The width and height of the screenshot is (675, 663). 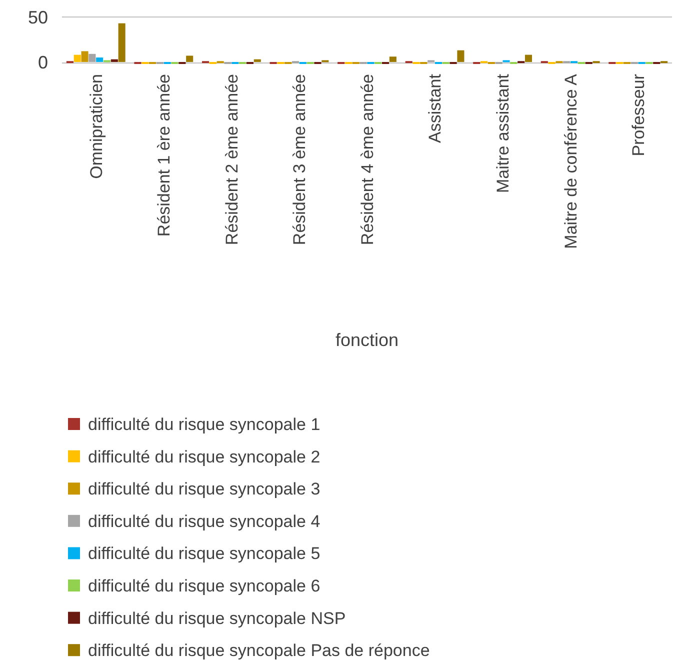 What do you see at coordinates (38, 17) in the screenshot?
I see `y-tick-label: 50` at bounding box center [38, 17].